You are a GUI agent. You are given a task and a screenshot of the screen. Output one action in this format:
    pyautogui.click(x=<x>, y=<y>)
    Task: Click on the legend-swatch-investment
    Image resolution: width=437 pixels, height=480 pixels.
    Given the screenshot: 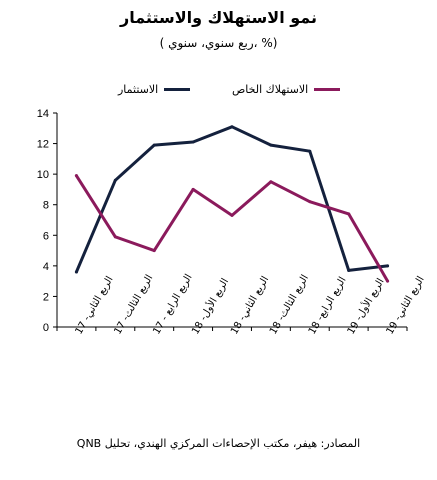 What is the action you would take?
    pyautogui.click(x=177, y=89)
    